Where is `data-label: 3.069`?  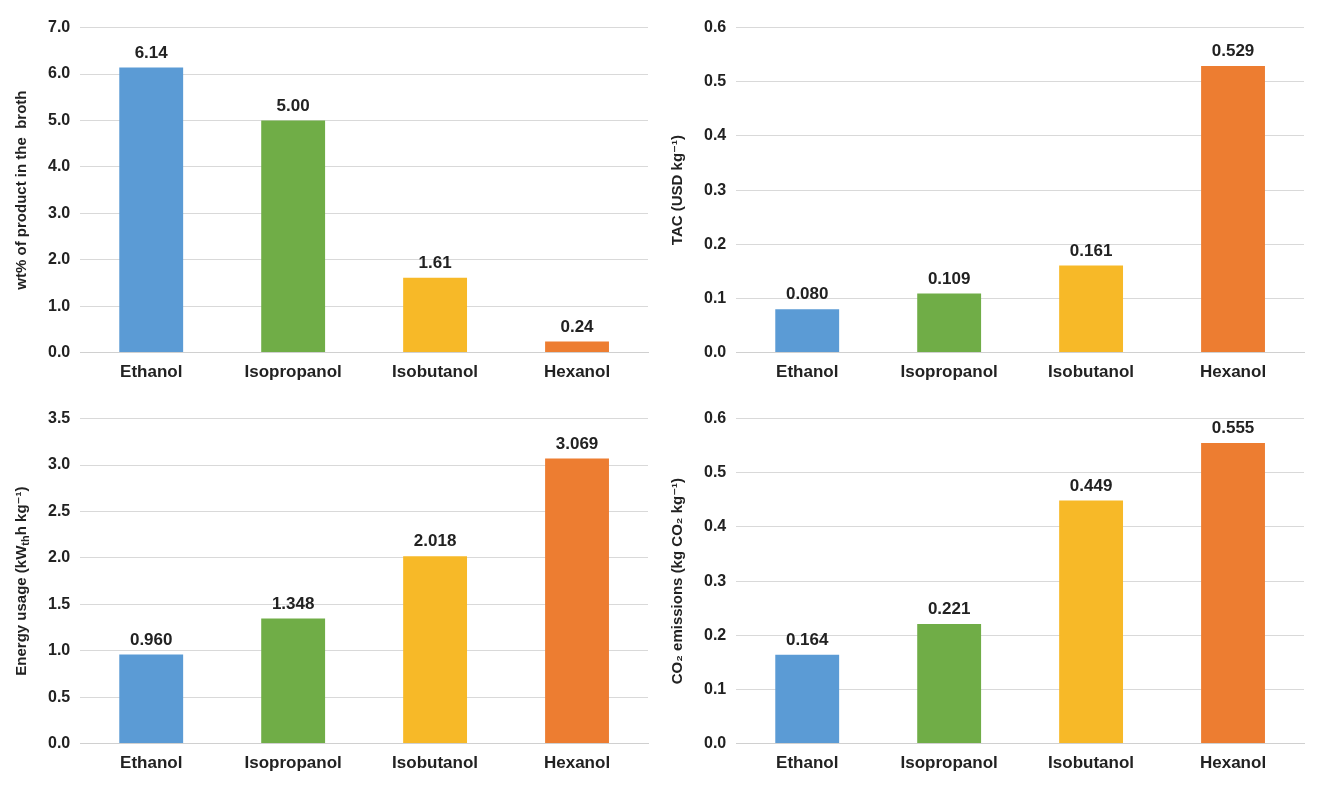 data-label: 3.069 is located at coordinates (577, 443).